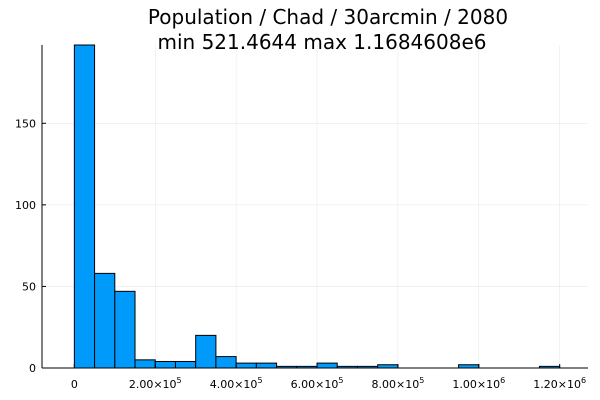 Image resolution: width=600 pixels, height=400 pixels. I want to click on x-tick-label: 1.20×10⁶, so click(559, 383).